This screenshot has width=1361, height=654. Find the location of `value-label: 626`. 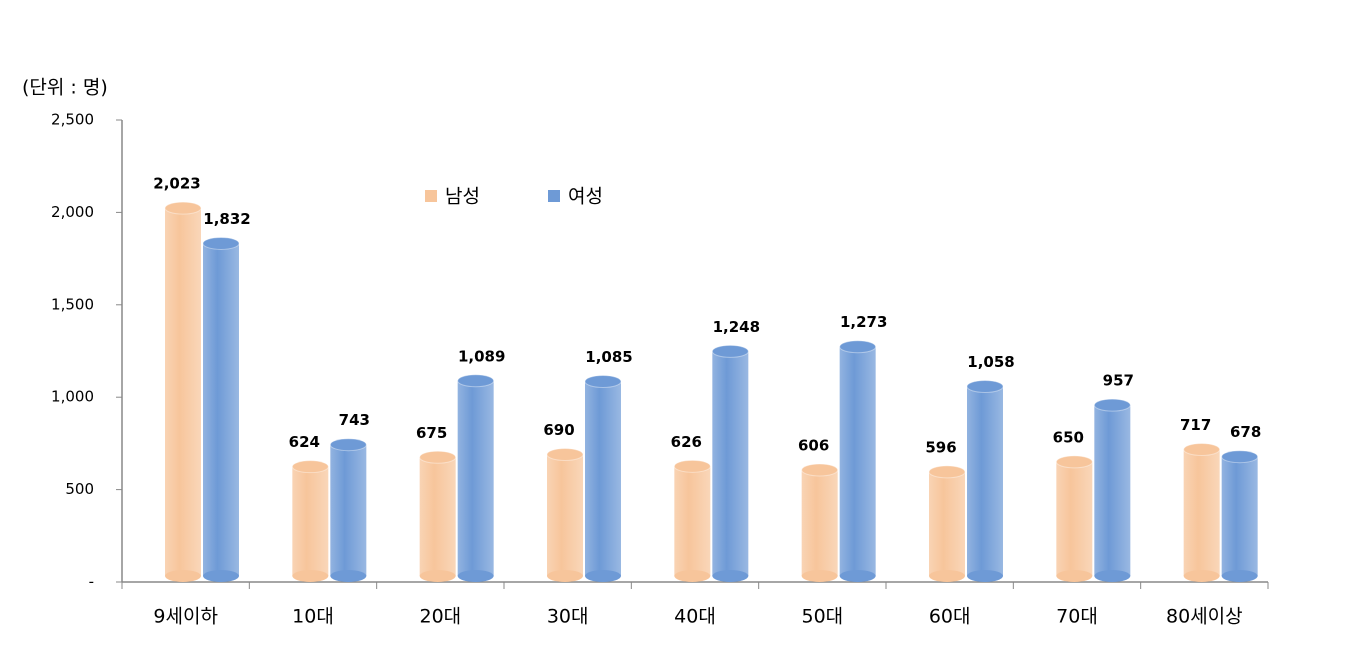

value-label: 626 is located at coordinates (686, 442).